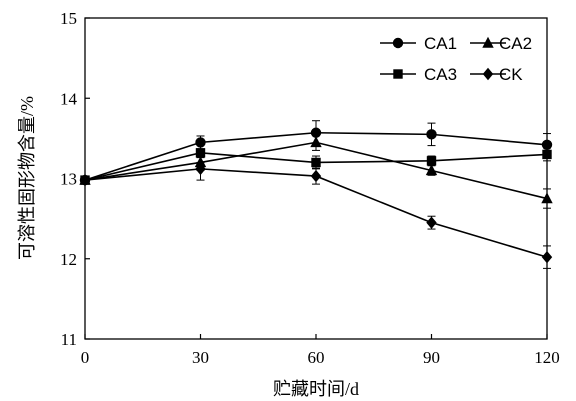 The image size is (576, 401). Describe the element at coordinates (418, 43) in the screenshot. I see `legend-item-ca1: CA1` at that location.